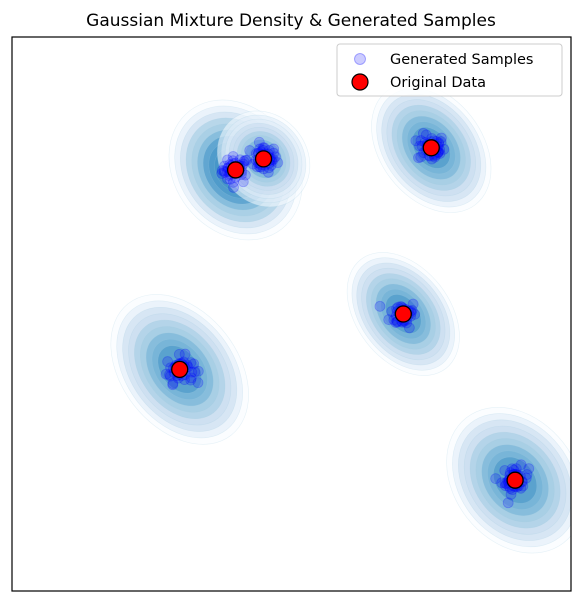 This screenshot has width=582, height=603. I want to click on legend-marker-original, so click(360, 82).